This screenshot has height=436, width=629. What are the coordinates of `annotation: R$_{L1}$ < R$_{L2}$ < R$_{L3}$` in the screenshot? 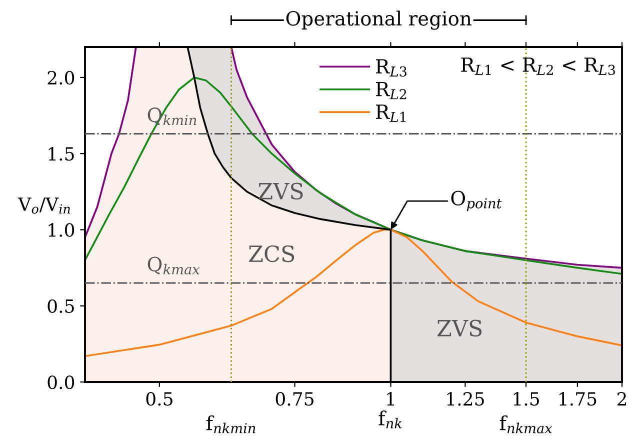 It's located at (538, 67).